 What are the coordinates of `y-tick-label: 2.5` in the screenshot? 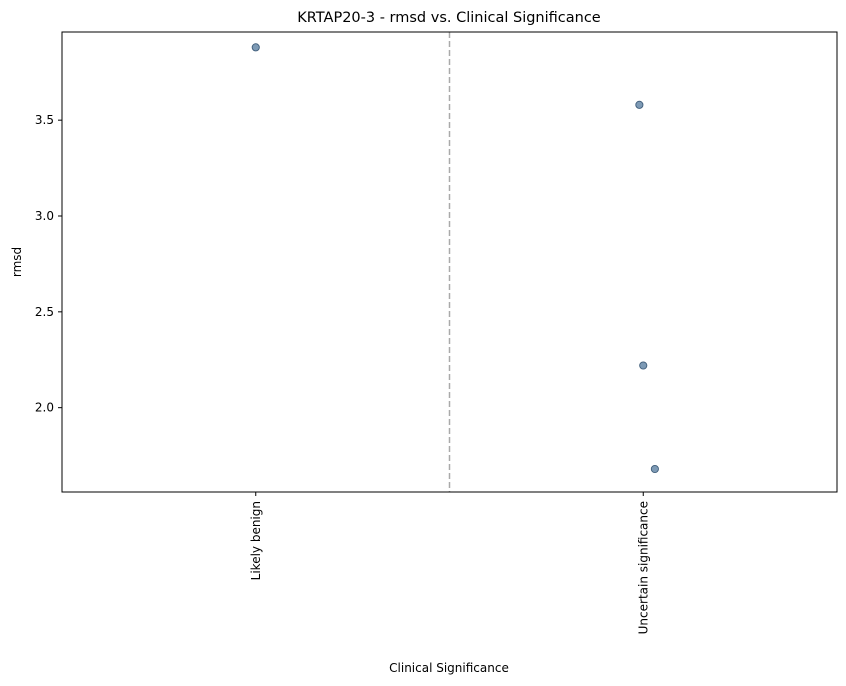 It's located at (44, 312).